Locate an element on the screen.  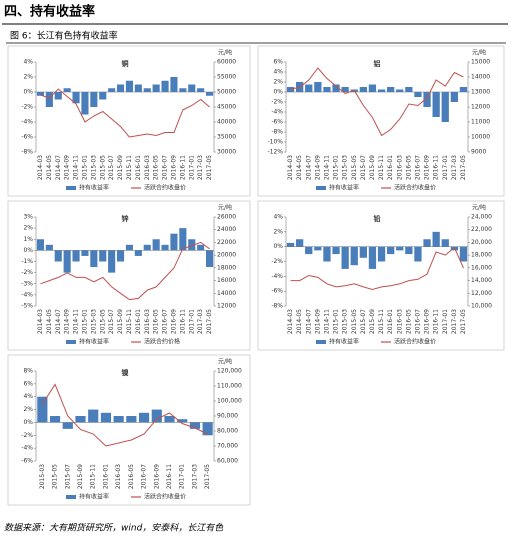
legend-label: 活跃合约收盘价 is located at coordinates (165, 497).